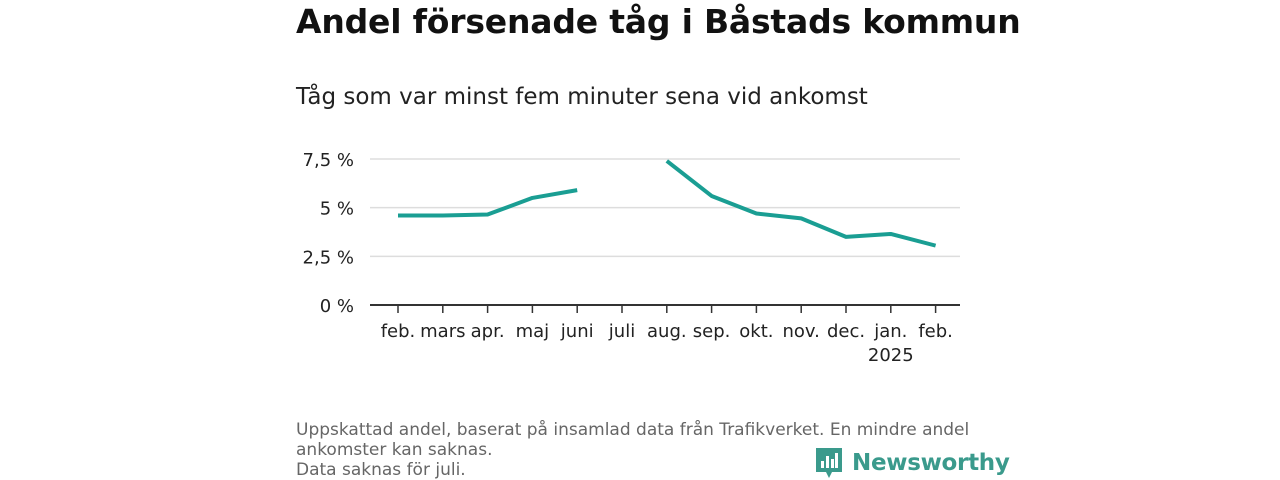 This screenshot has width=1280, height=480. Describe the element at coordinates (667, 331) in the screenshot. I see `x-tick-label: aug.` at that location.